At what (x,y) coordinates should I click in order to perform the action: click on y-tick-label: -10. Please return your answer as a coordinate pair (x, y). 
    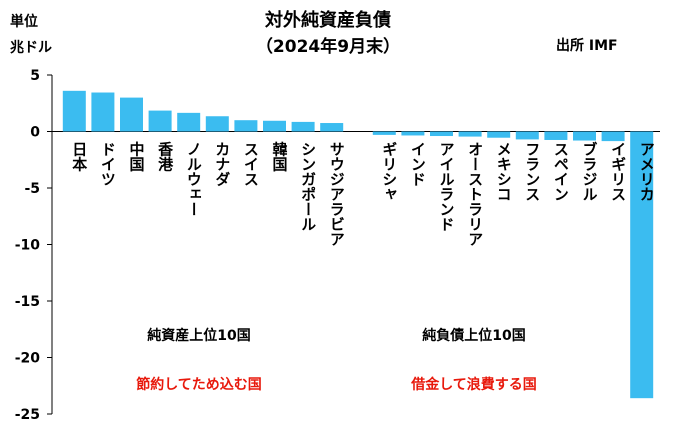
    Looking at the image, I should click on (28, 246).